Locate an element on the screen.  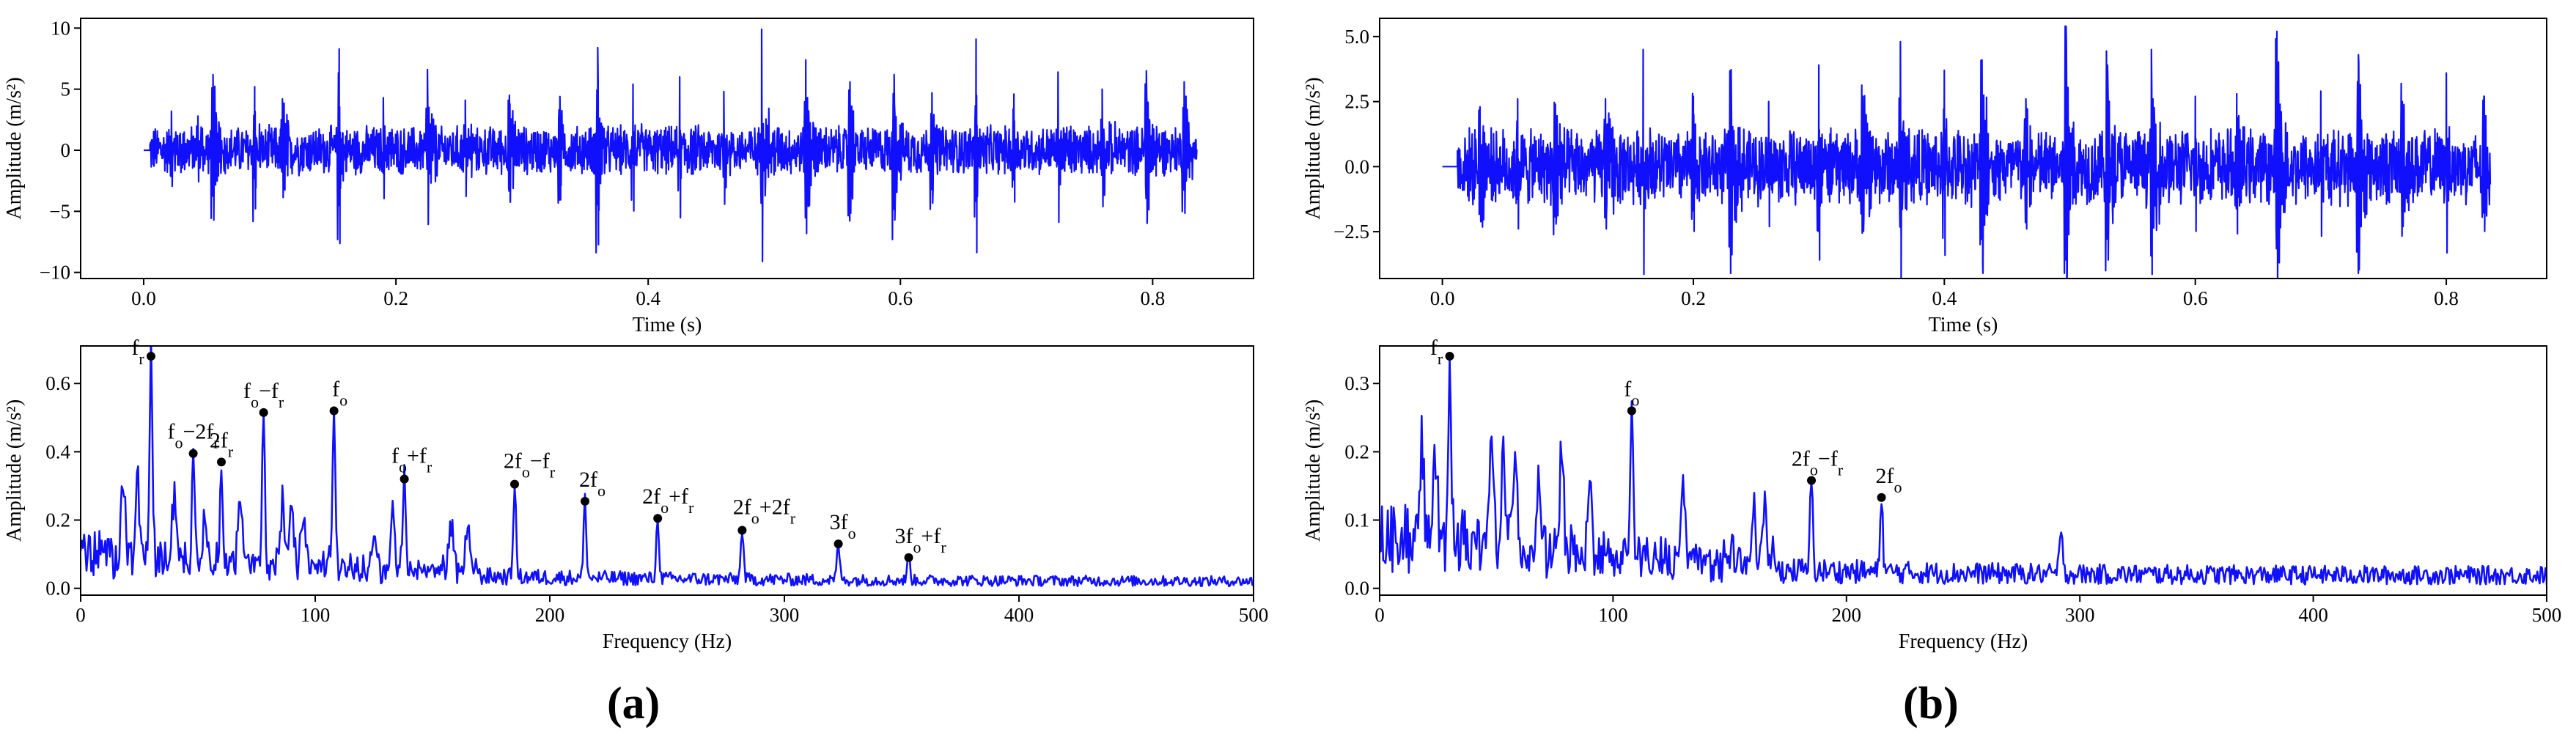
y-tick-label: −10 is located at coordinates (55, 273).